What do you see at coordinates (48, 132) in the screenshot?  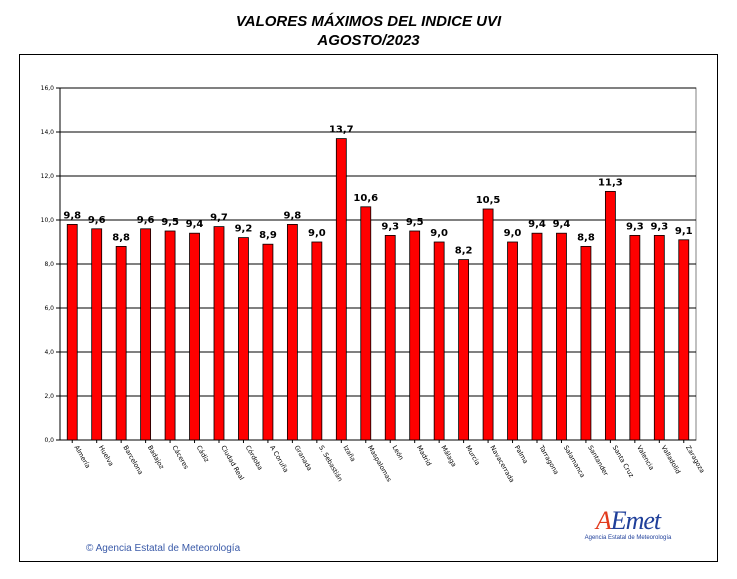 I see `y-tick-label: 14,0` at bounding box center [48, 132].